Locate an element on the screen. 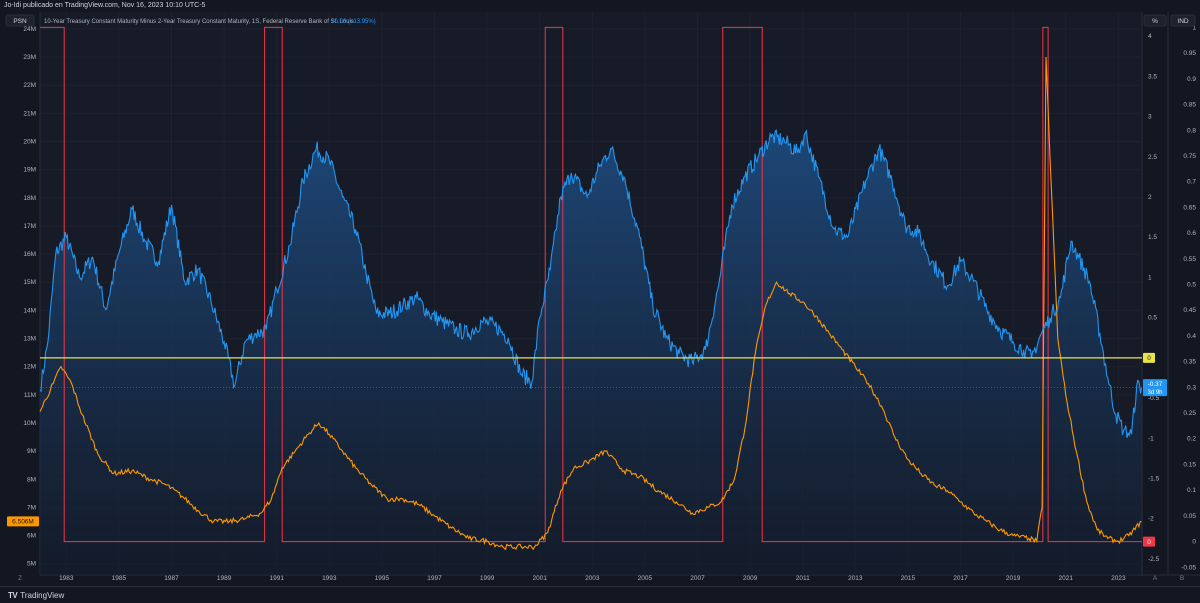 This screenshot has height=603, width=1200. time-tick-label: 2009 is located at coordinates (750, 578).